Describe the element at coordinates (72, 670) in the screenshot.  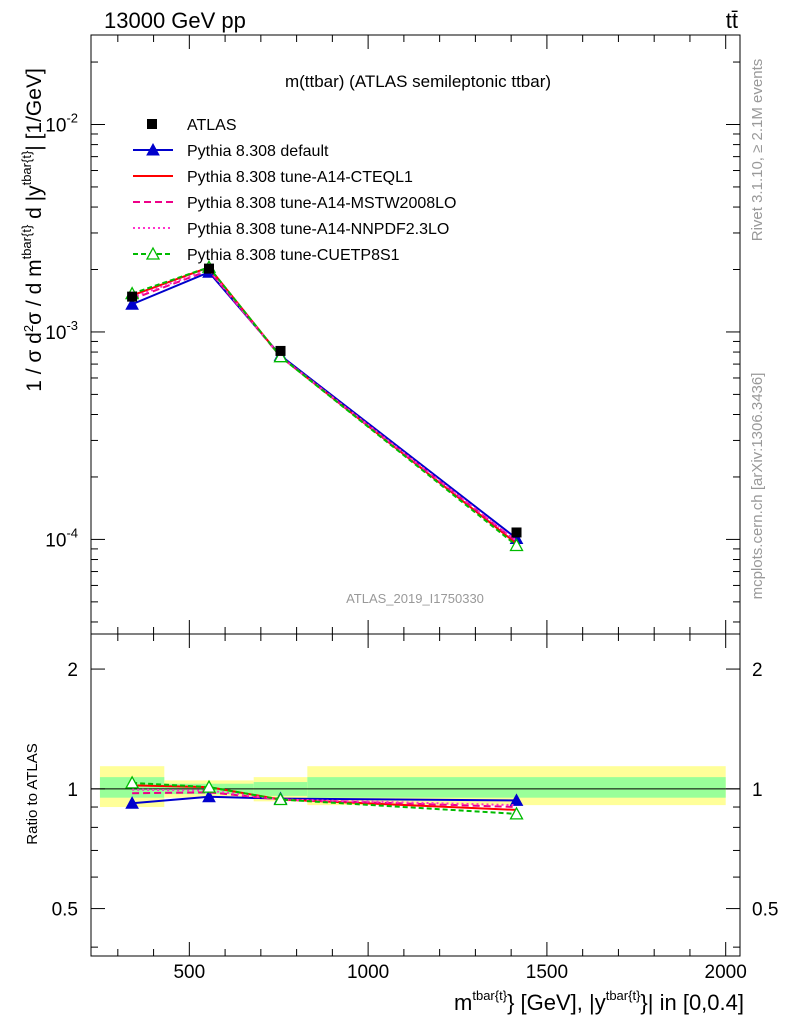
I see `ratio-y-tick-label: 2` at that location.